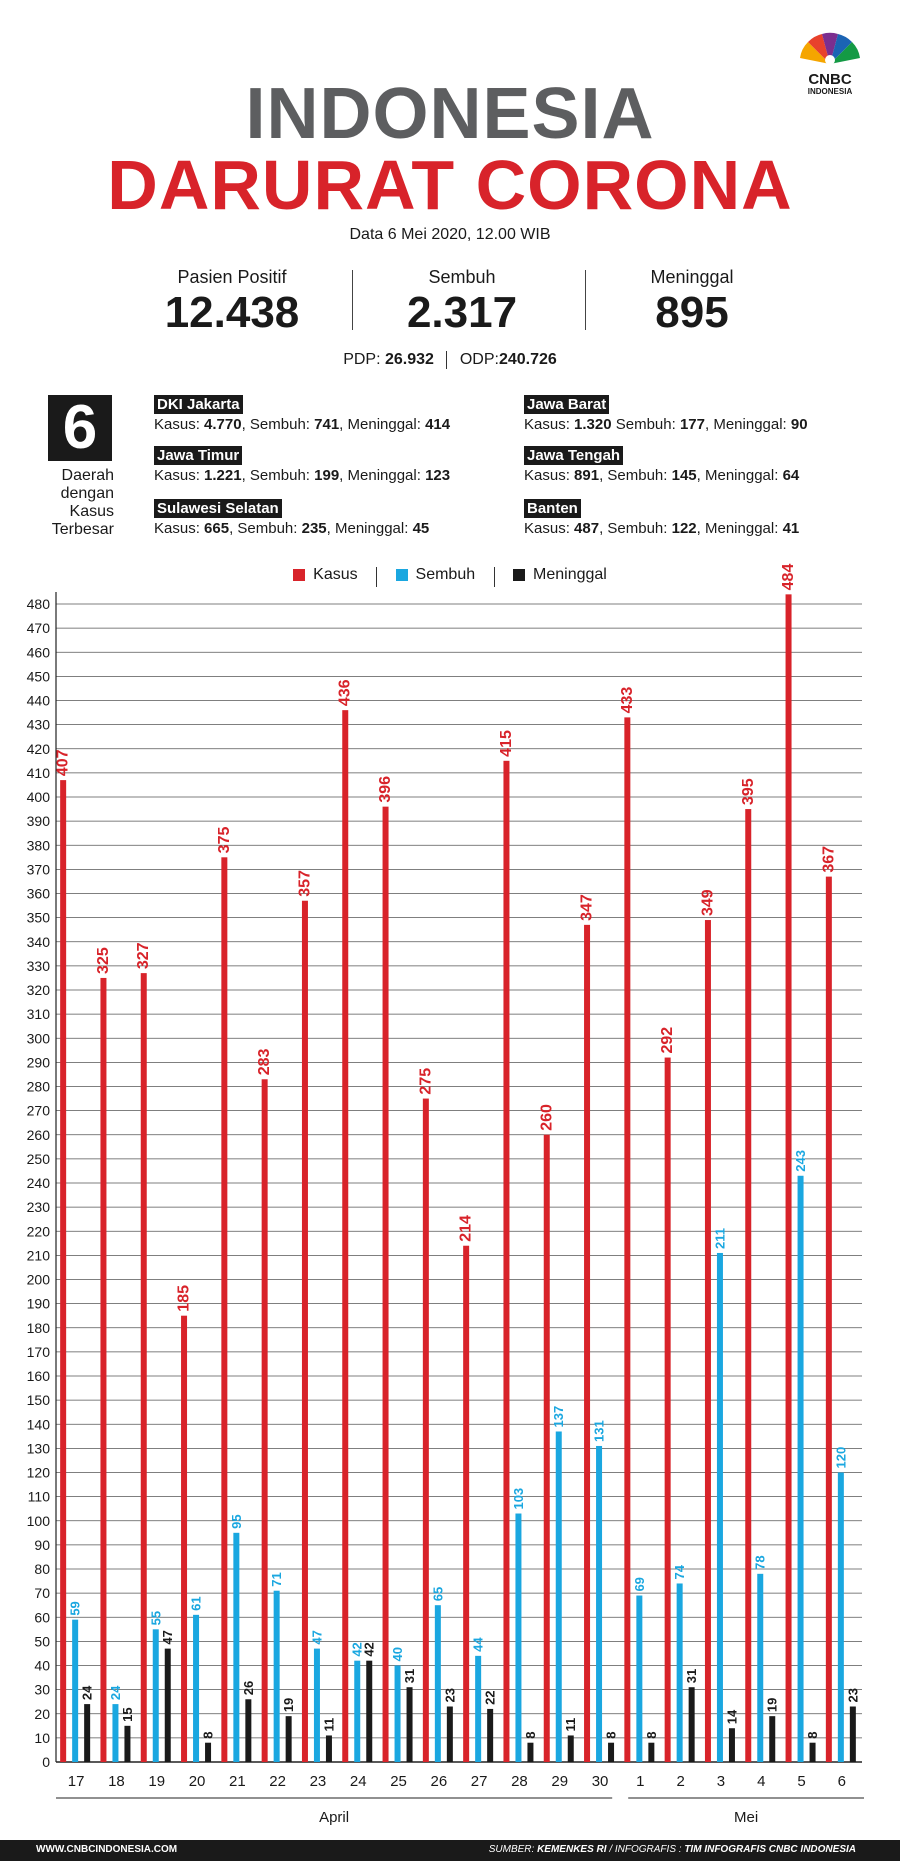 The width and height of the screenshot is (900, 1861). What do you see at coordinates (80, 428) in the screenshot?
I see `region-count: 6` at bounding box center [80, 428].